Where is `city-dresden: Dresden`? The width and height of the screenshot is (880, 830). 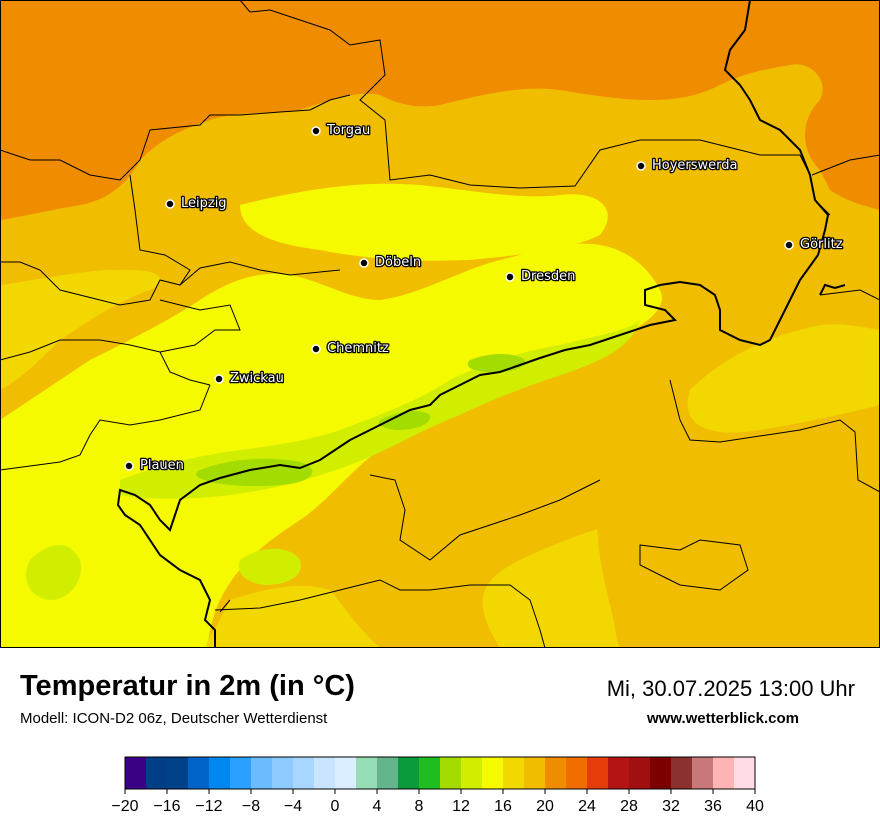
city-dresden: Dresden is located at coordinates (541, 276).